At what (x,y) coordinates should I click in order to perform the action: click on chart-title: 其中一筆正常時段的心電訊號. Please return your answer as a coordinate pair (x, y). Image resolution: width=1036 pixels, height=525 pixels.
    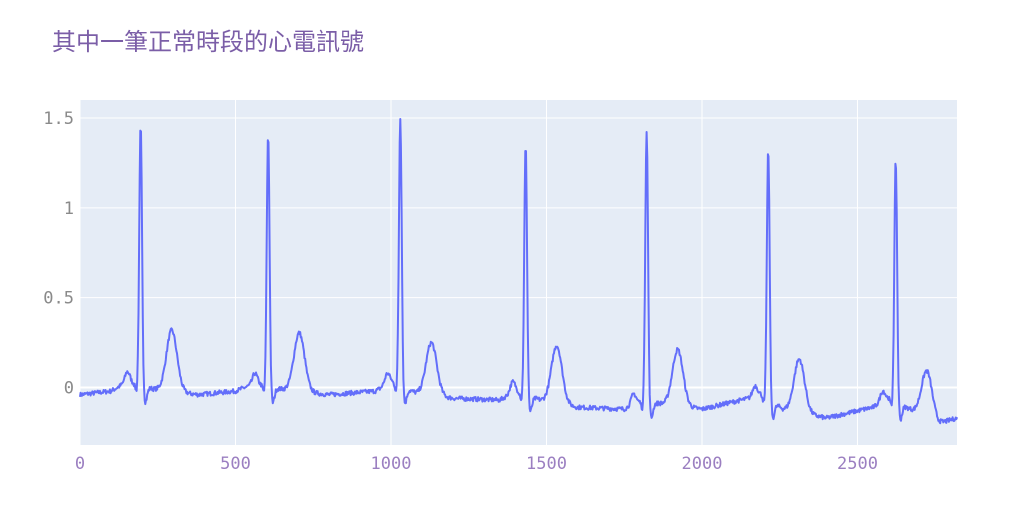
    Looking at the image, I should click on (208, 42).